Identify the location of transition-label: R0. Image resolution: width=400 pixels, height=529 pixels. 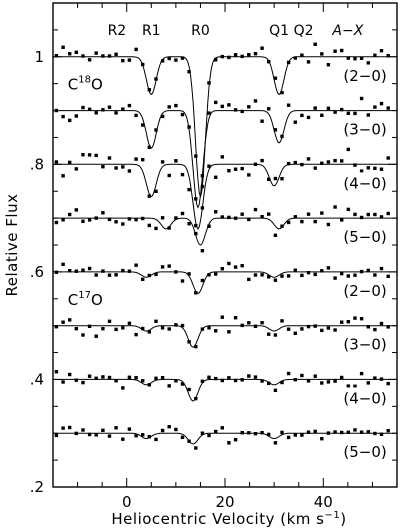
(200, 31).